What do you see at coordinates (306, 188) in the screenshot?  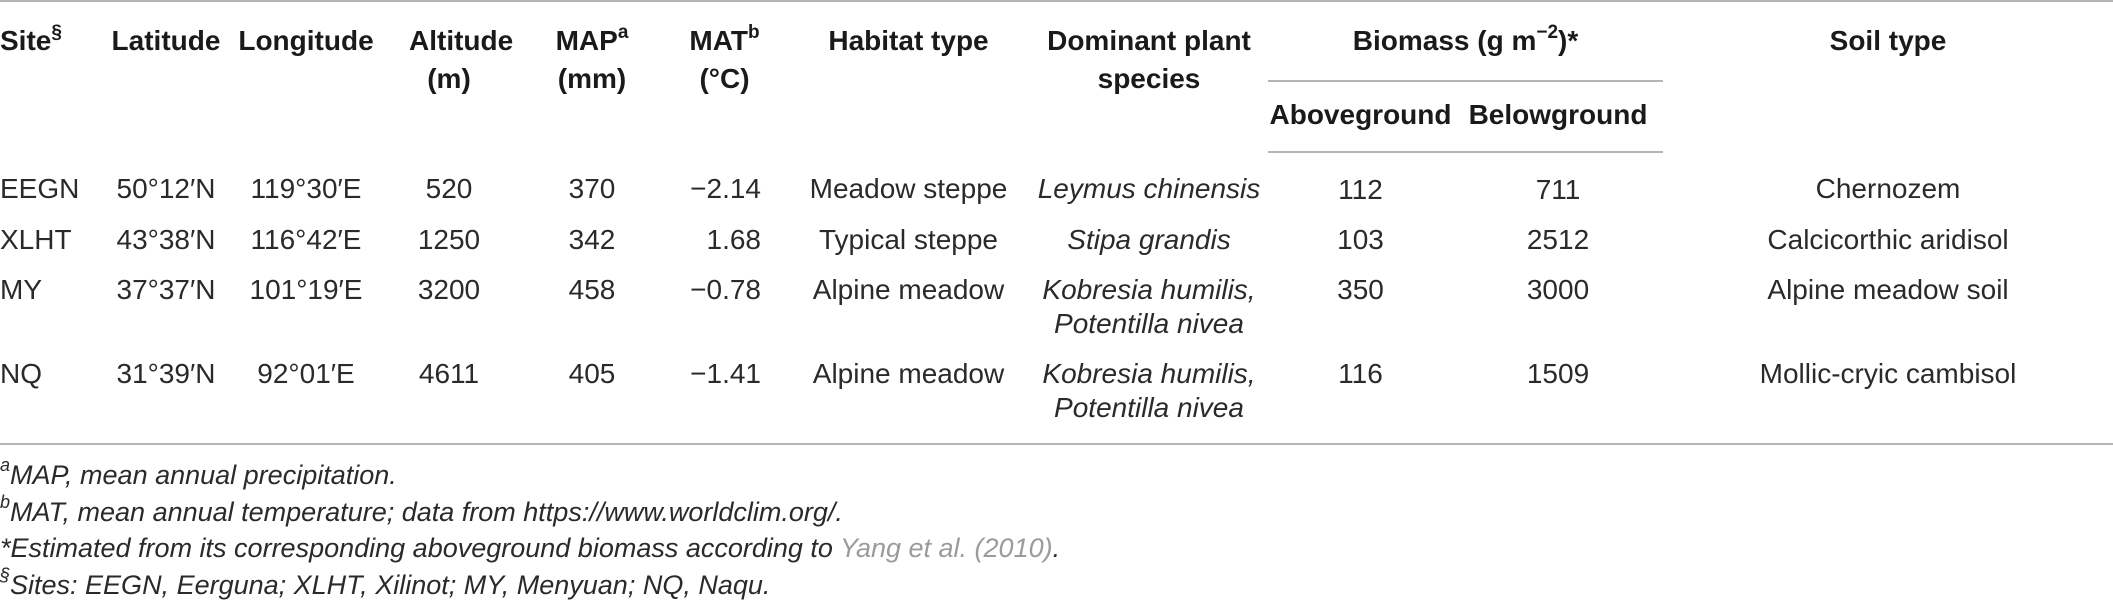 I see `cell-longitude: 119°30′E` at bounding box center [306, 188].